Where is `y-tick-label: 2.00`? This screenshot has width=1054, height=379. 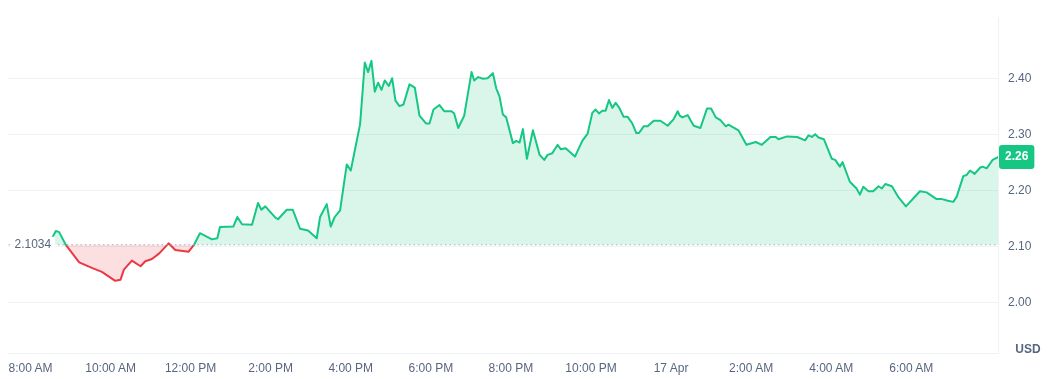 y-tick-label: 2.00 is located at coordinates (1020, 301).